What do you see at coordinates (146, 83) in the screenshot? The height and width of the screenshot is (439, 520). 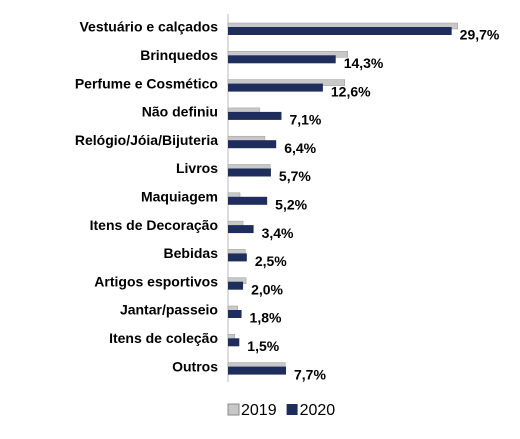 I see `category-label: Perfume e Cosmético` at bounding box center [146, 83].